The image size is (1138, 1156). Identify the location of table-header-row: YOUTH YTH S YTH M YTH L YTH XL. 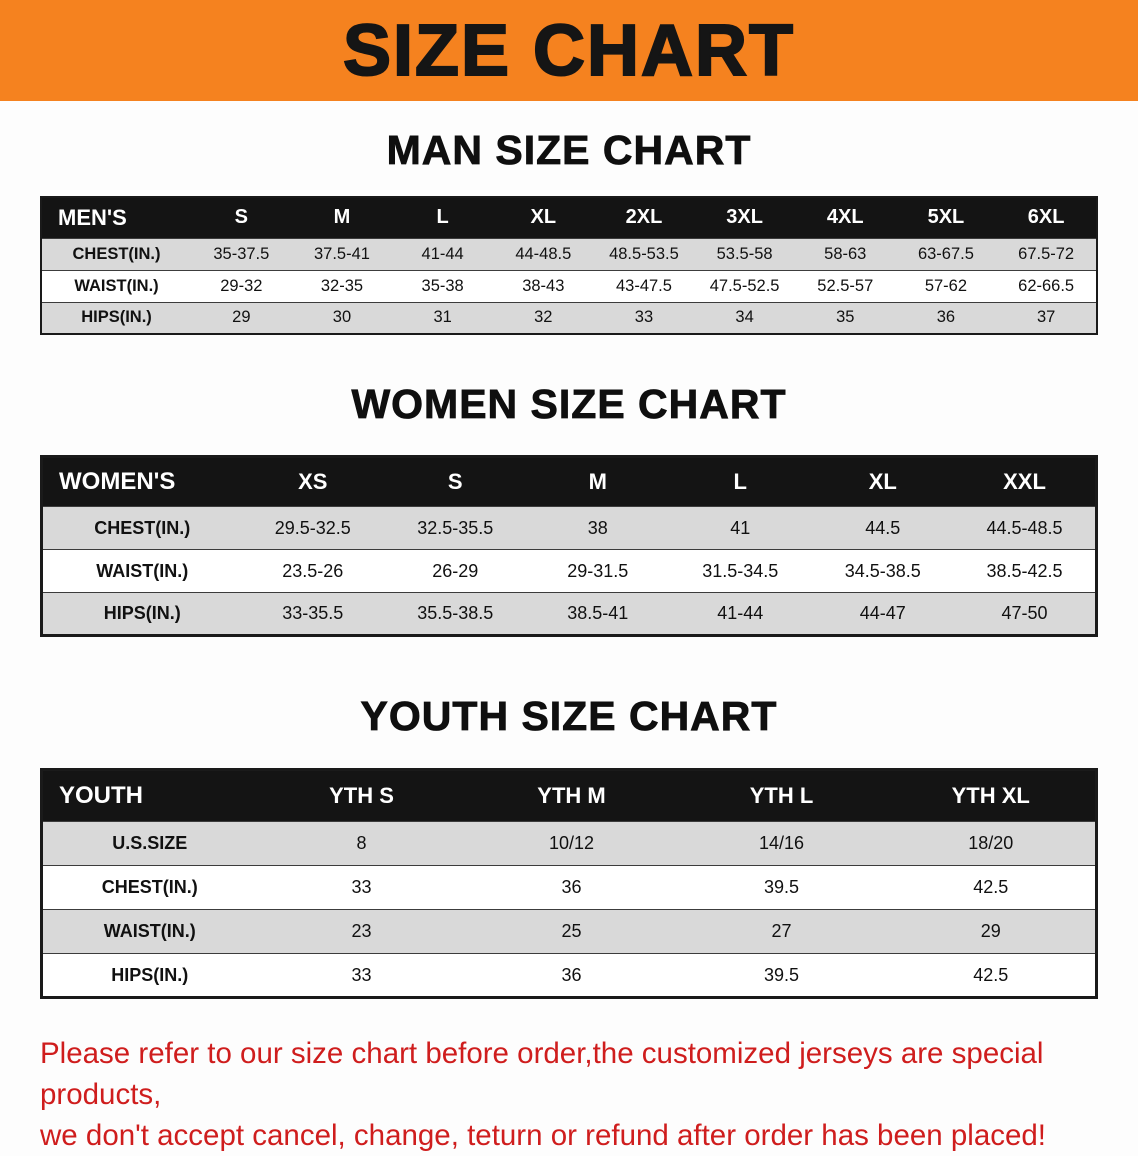
(569, 795).